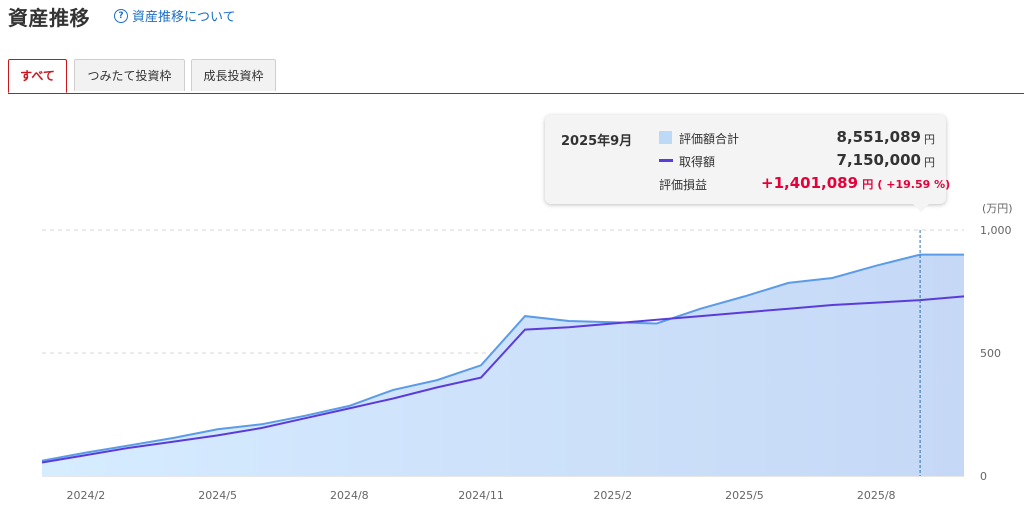 The image size is (1024, 517). I want to click on help-link-label: 資産推移について, so click(184, 17).